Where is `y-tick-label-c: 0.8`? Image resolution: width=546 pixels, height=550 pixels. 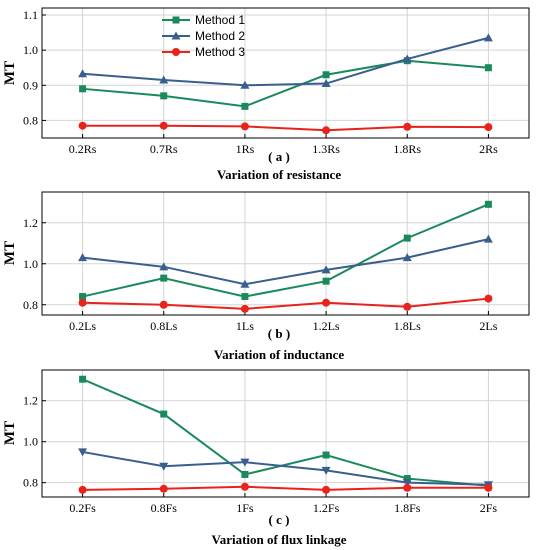
y-tick-label-c: 0.8 is located at coordinates (30, 483).